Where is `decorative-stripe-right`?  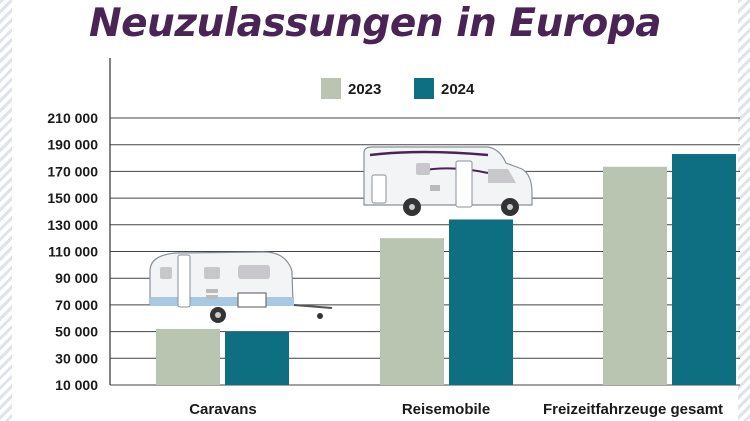 decorative-stripe-right is located at coordinates (744, 210).